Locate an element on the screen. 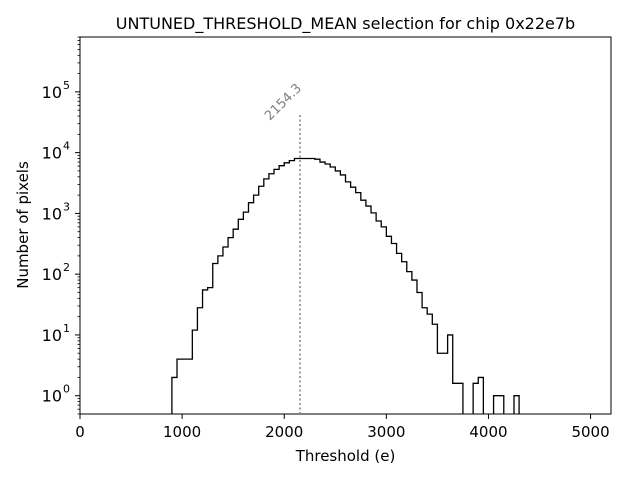 This screenshot has height=480, width=640. x-tick-label: 2000 is located at coordinates (284, 432).